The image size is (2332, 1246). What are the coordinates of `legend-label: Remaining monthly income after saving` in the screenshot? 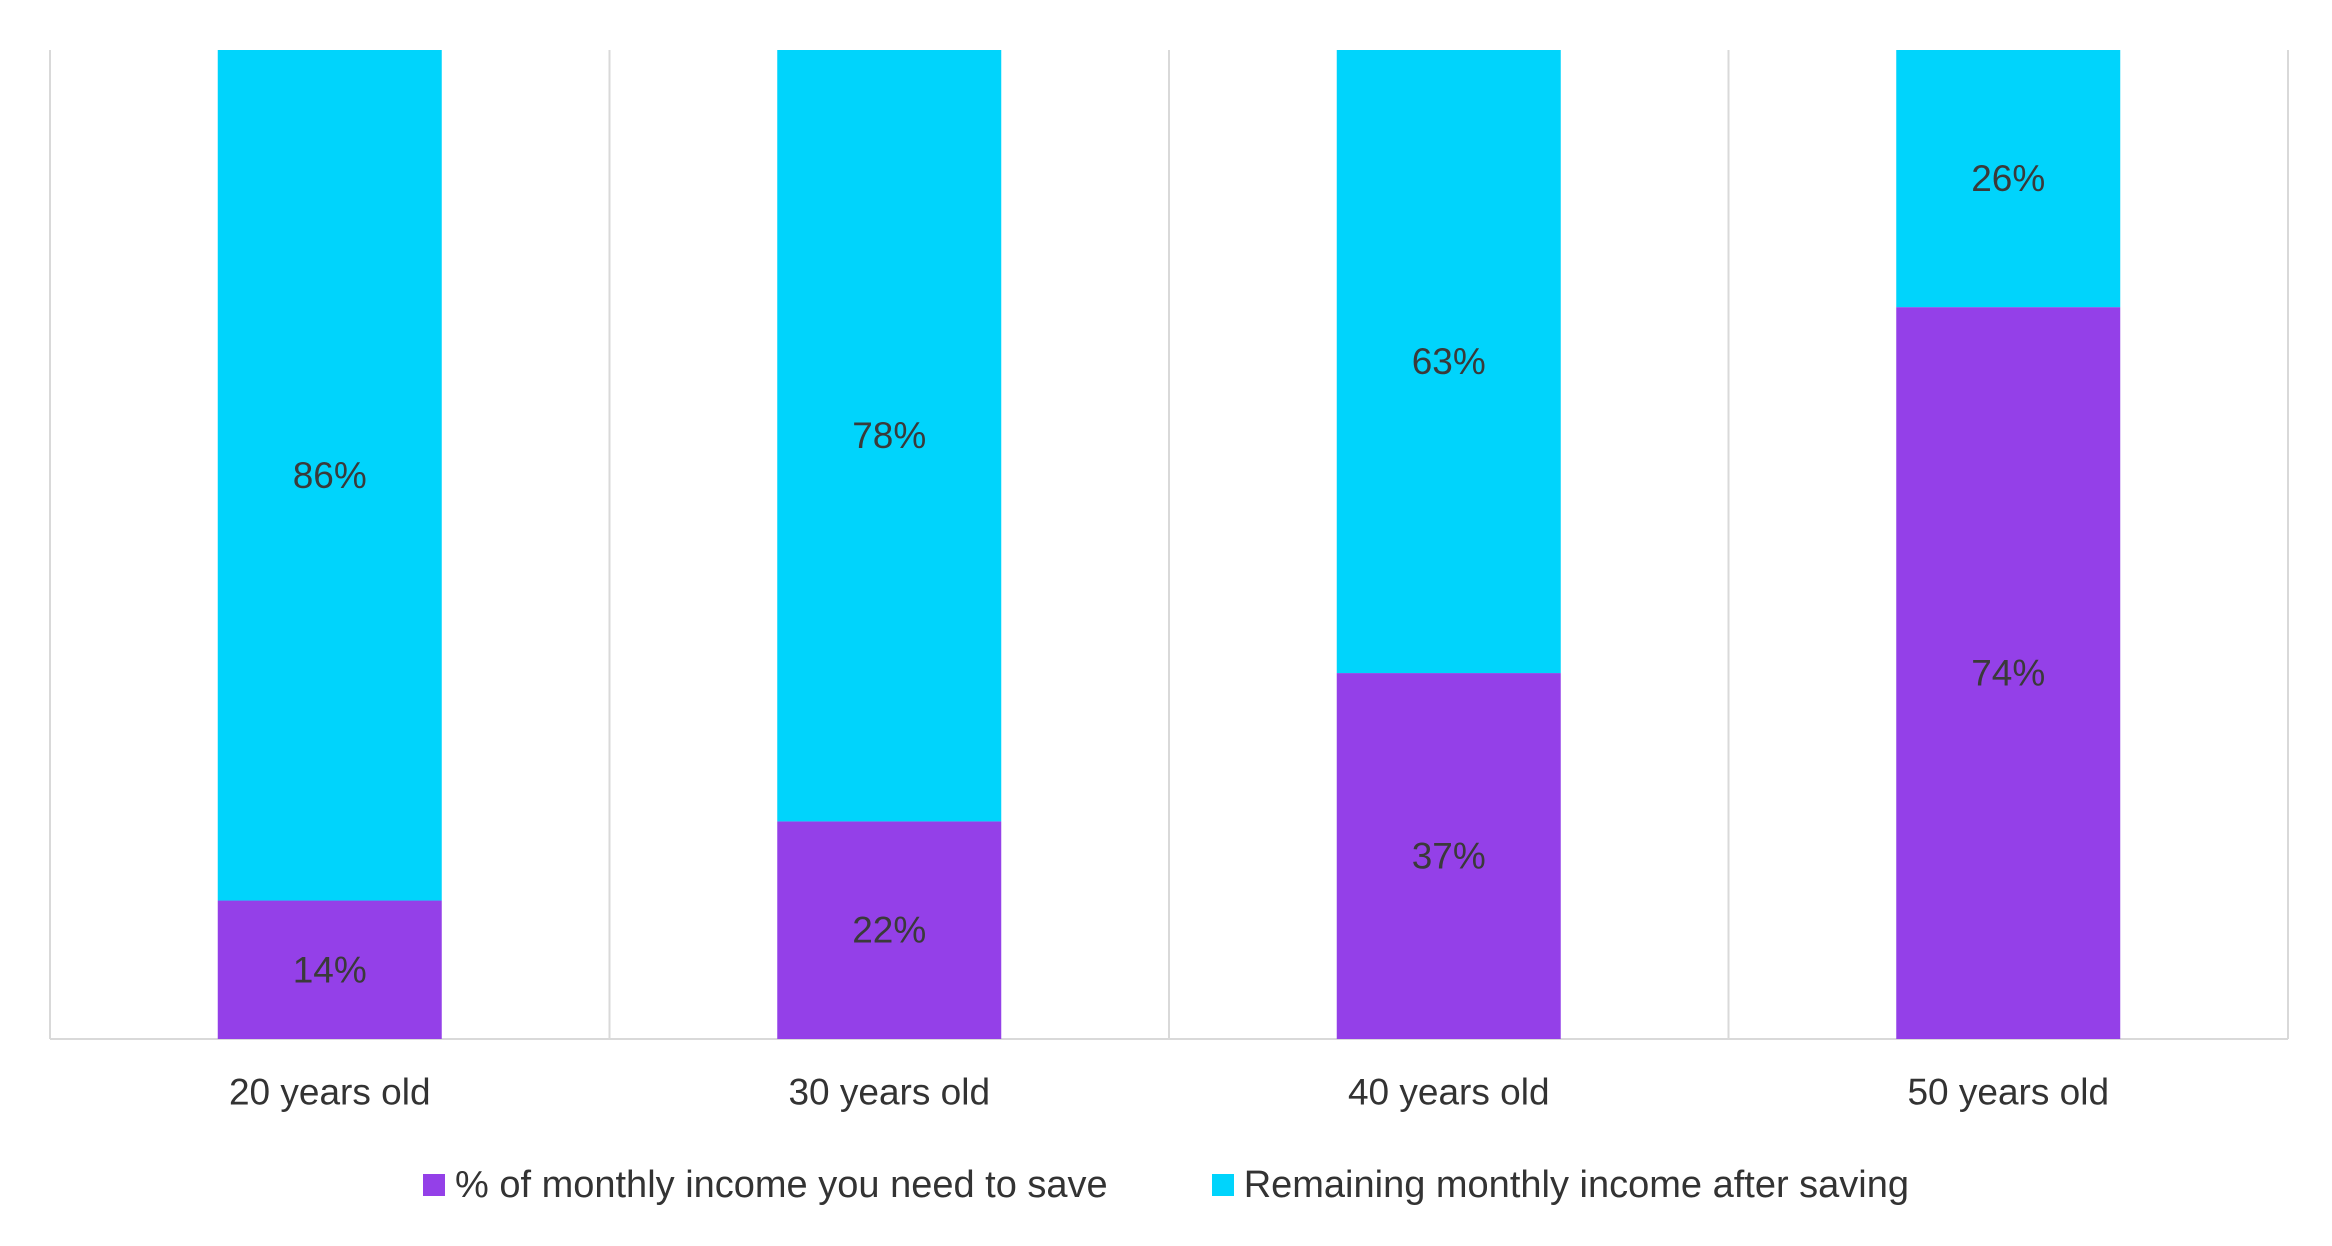 It's located at (1576, 1184).